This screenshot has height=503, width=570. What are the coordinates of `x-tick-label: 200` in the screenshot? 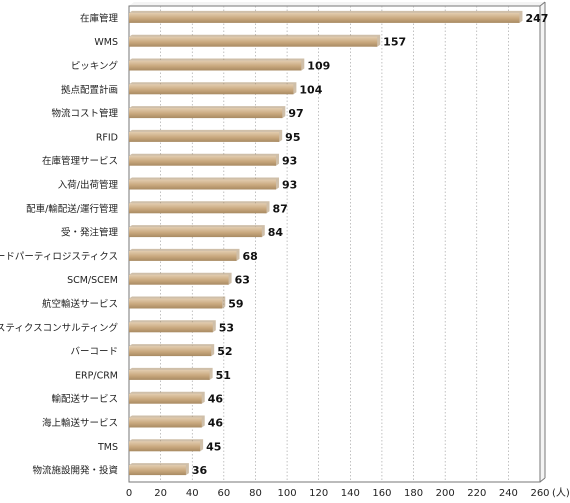 It's located at (445, 493).